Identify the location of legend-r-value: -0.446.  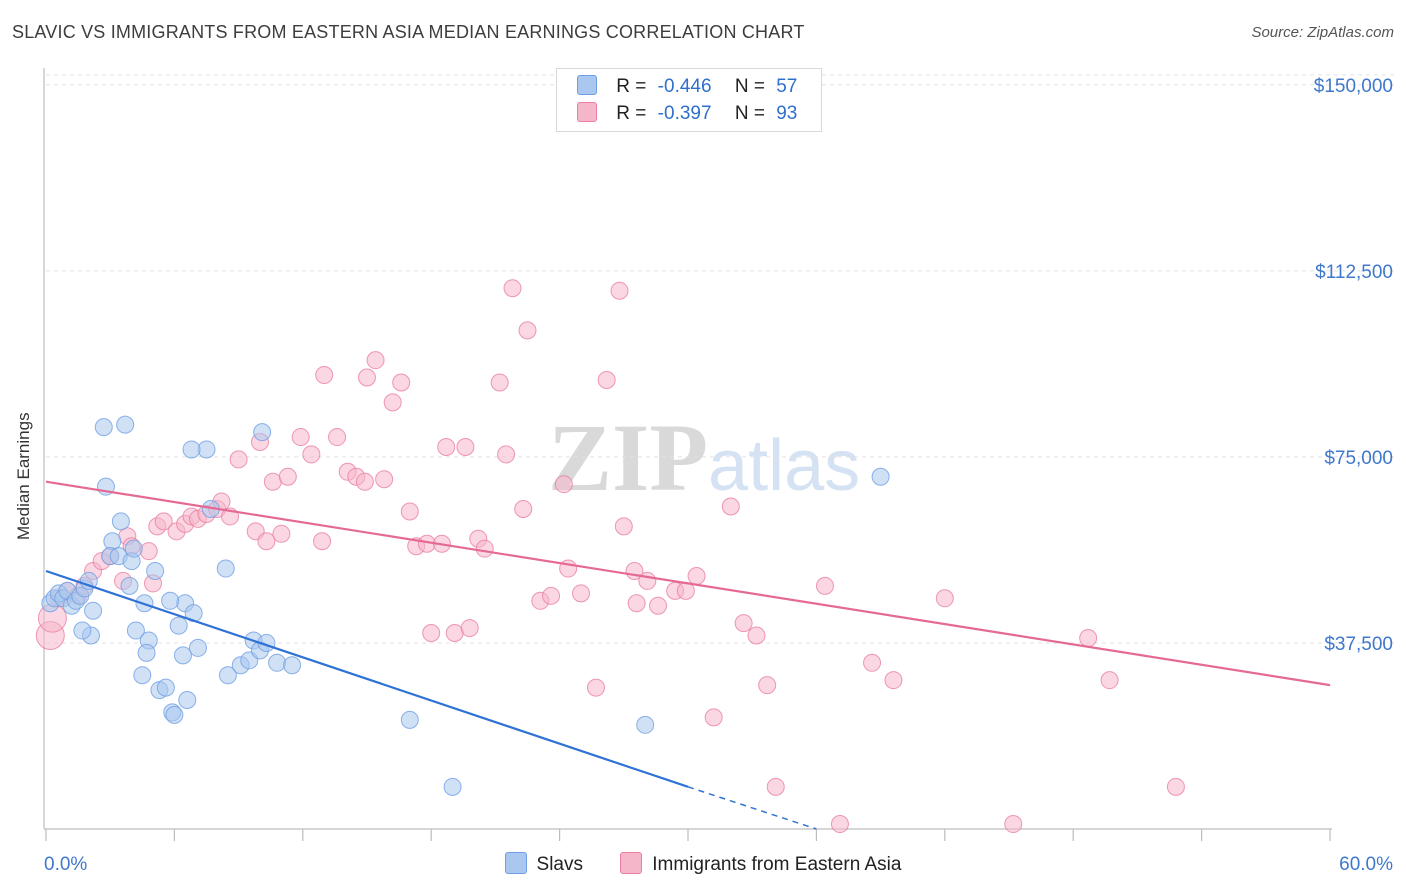
(684, 86).